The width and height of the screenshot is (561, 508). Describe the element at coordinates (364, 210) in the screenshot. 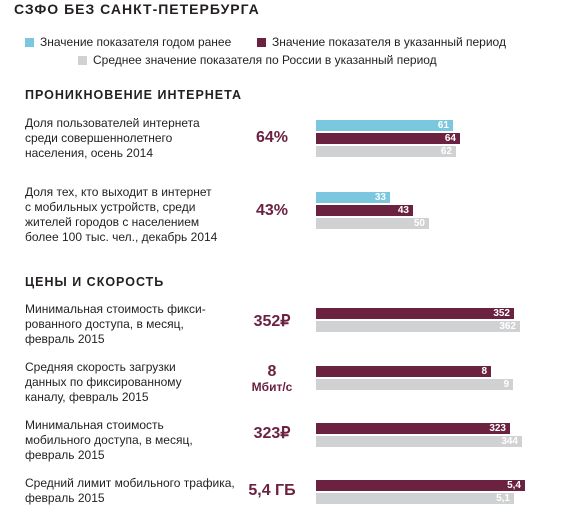

I see `bar-cur: 43` at that location.